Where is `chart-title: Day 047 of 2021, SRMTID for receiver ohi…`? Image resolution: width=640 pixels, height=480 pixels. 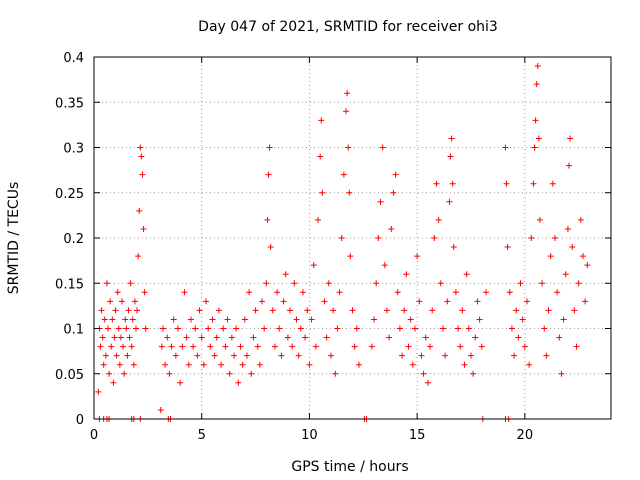 chart-title: Day 047 of 2021, SRMTID for receiver ohi… is located at coordinates (348, 27).